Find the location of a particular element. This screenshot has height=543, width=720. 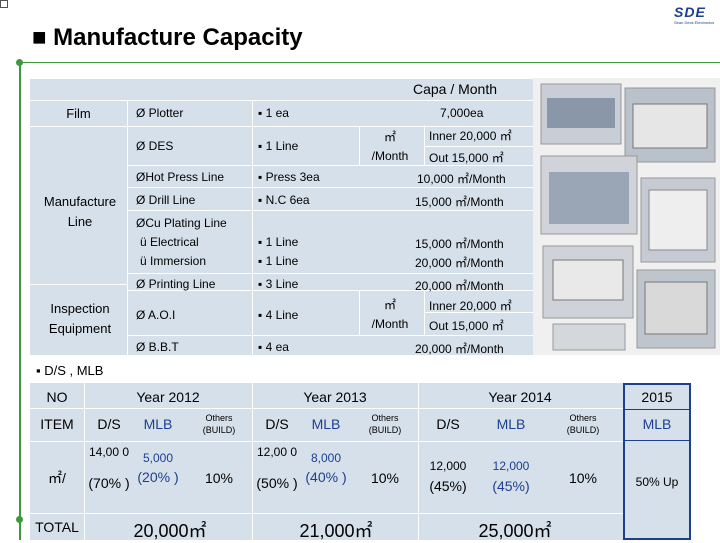

y2013-others-header: Others (BUILD) is located at coordinates (385, 424).